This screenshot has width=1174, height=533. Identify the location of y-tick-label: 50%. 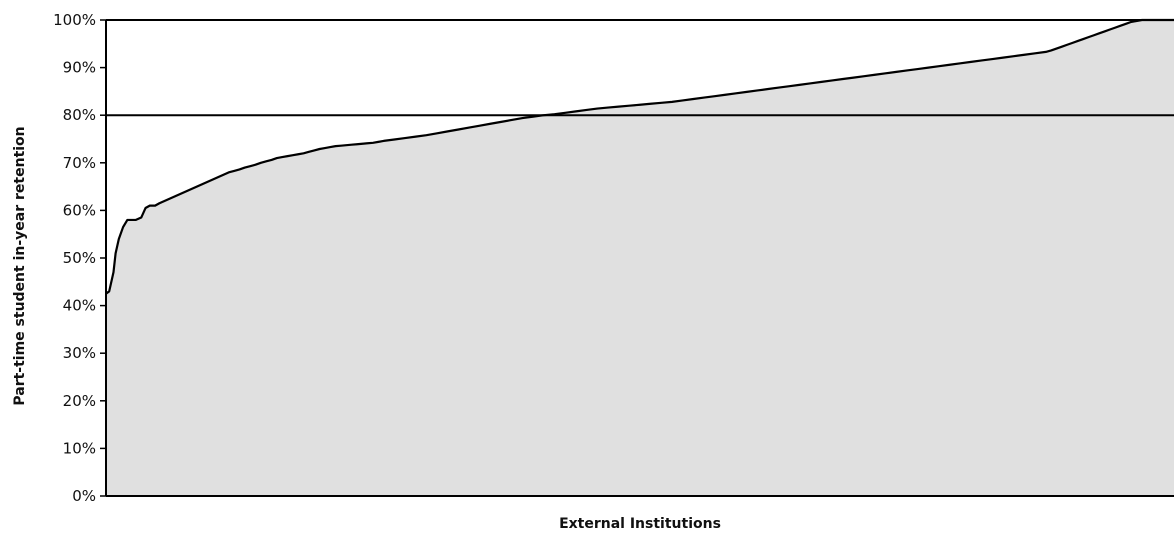
(79, 258).